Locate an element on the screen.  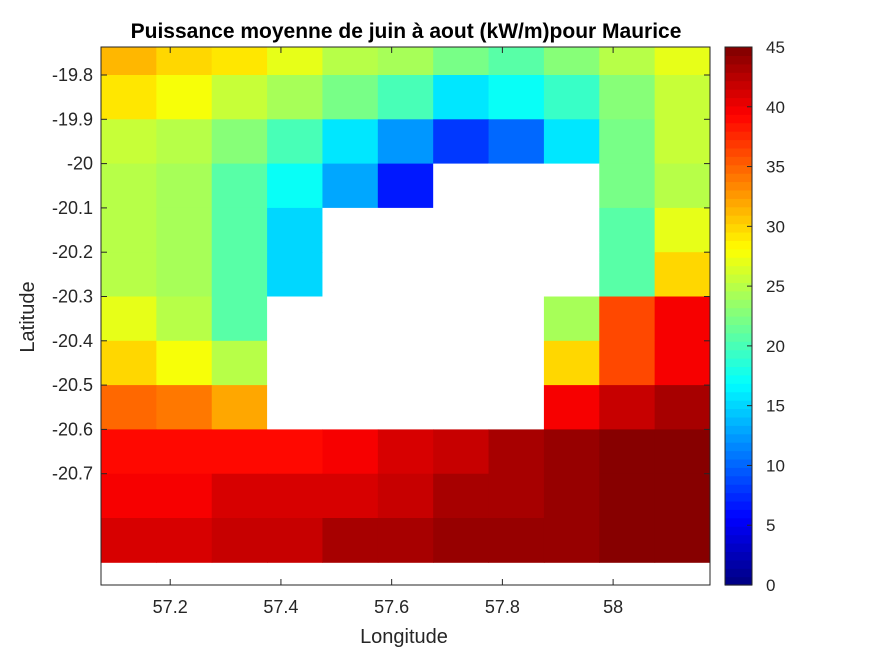
colorbar-tick-label: 20 is located at coordinates (775, 346).